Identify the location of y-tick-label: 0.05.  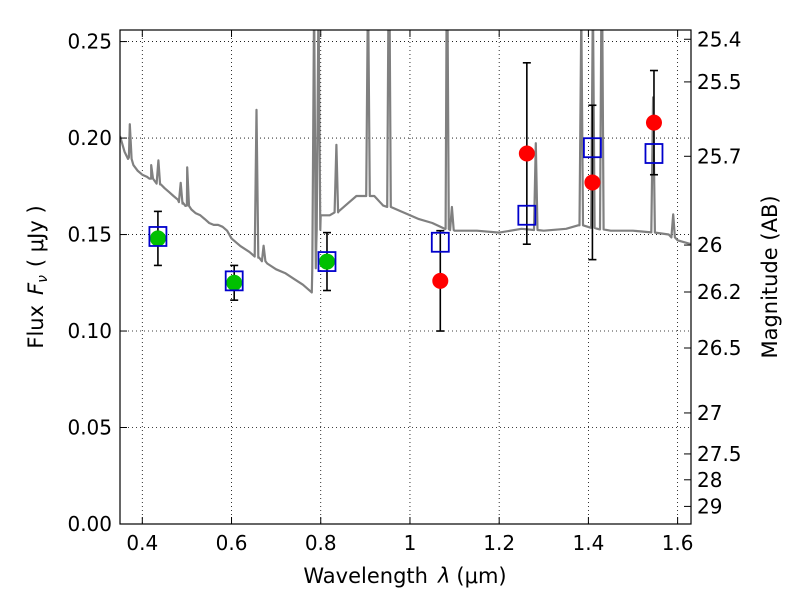
(89, 428).